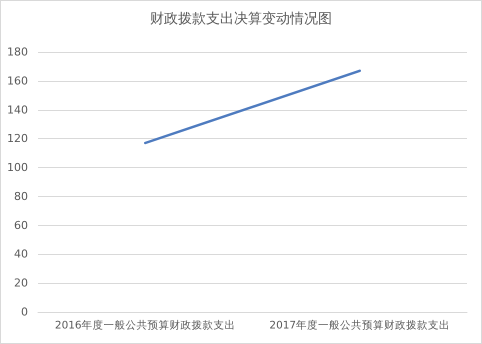 This screenshot has width=482, height=344. Describe the element at coordinates (17, 167) in the screenshot. I see `y-tick-label: 100` at that location.